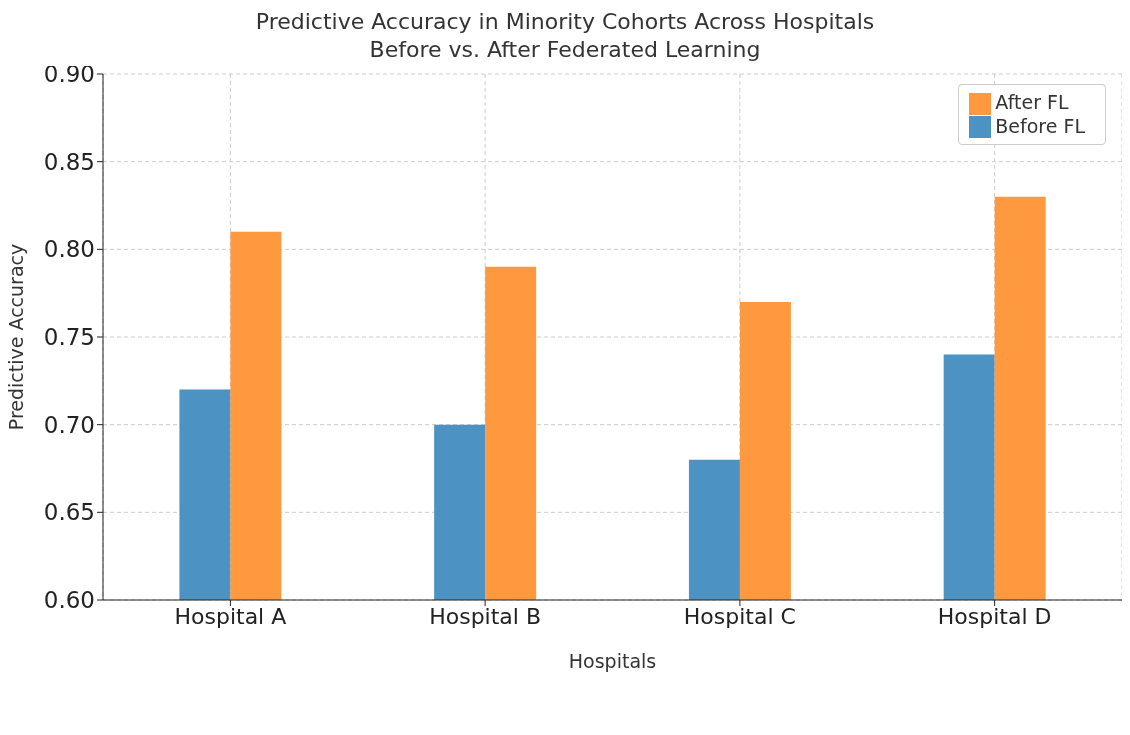  Describe the element at coordinates (1040, 125) in the screenshot. I see `legend-label: Before FL` at that location.